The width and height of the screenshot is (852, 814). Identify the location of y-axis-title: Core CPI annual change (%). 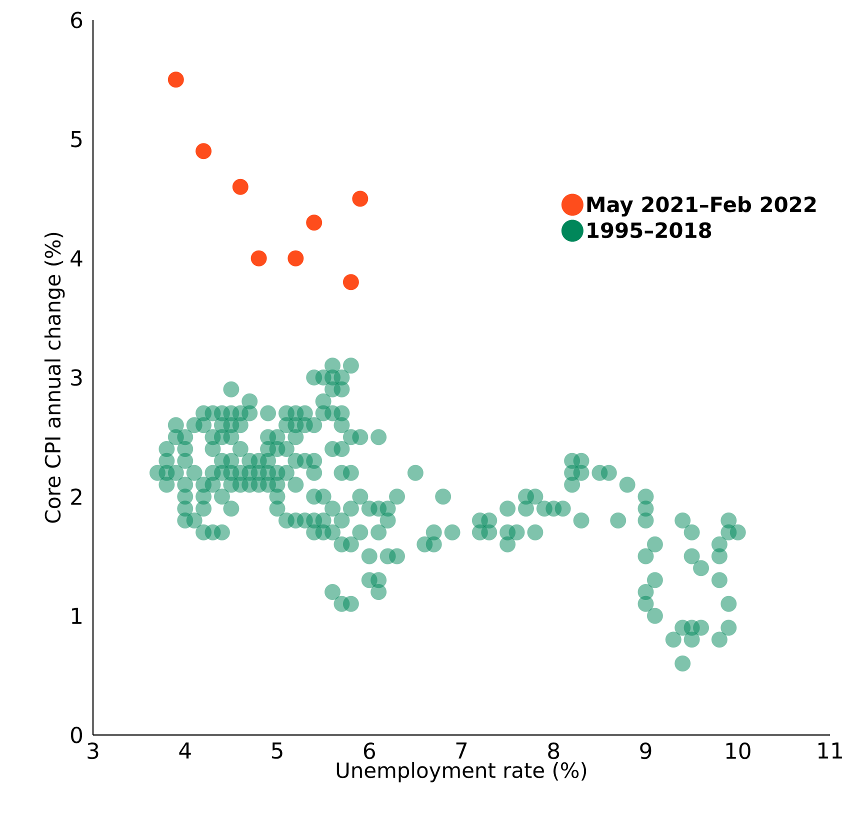
(54, 377).